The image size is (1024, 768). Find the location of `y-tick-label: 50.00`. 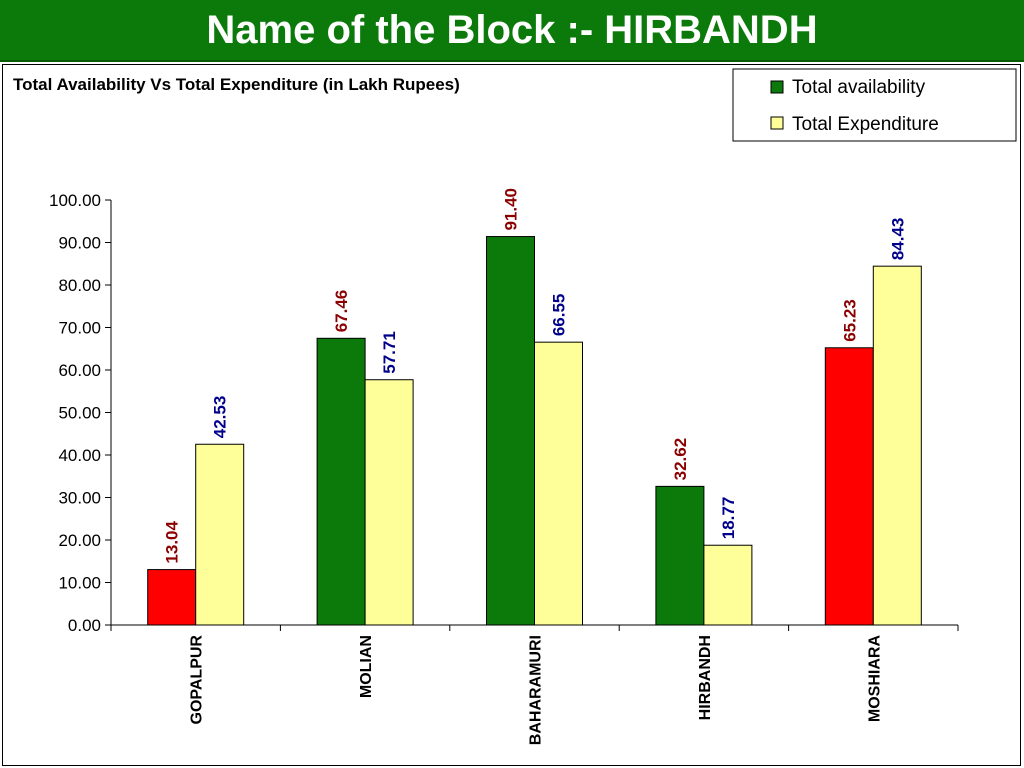

y-tick-label: 50.00 is located at coordinates (79, 413).